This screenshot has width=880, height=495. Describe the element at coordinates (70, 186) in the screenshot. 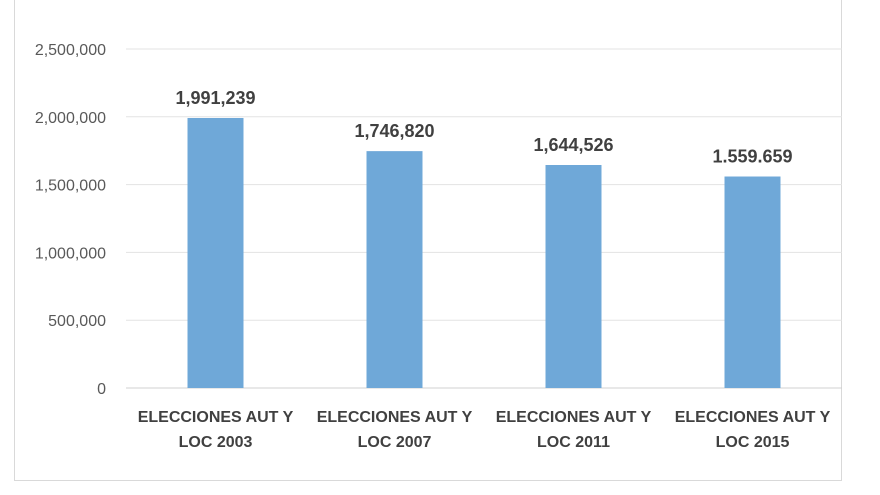

I see `y-tick-label: 1,500,000` at that location.